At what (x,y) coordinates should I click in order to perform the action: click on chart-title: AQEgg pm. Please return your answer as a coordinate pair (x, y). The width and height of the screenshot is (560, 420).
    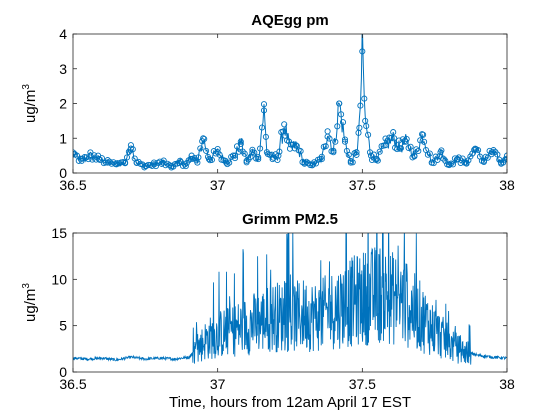
    Looking at the image, I should click on (290, 20).